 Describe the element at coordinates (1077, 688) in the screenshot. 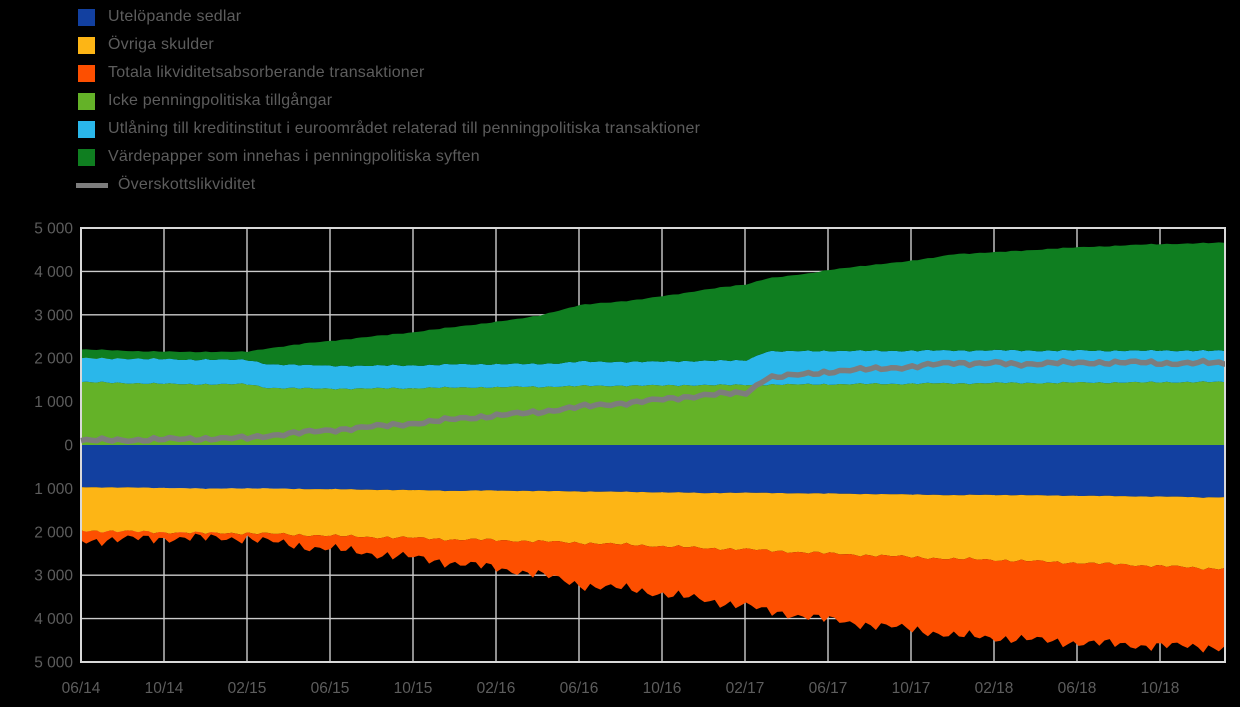

I see `x-tick-label: 06/18` at that location.